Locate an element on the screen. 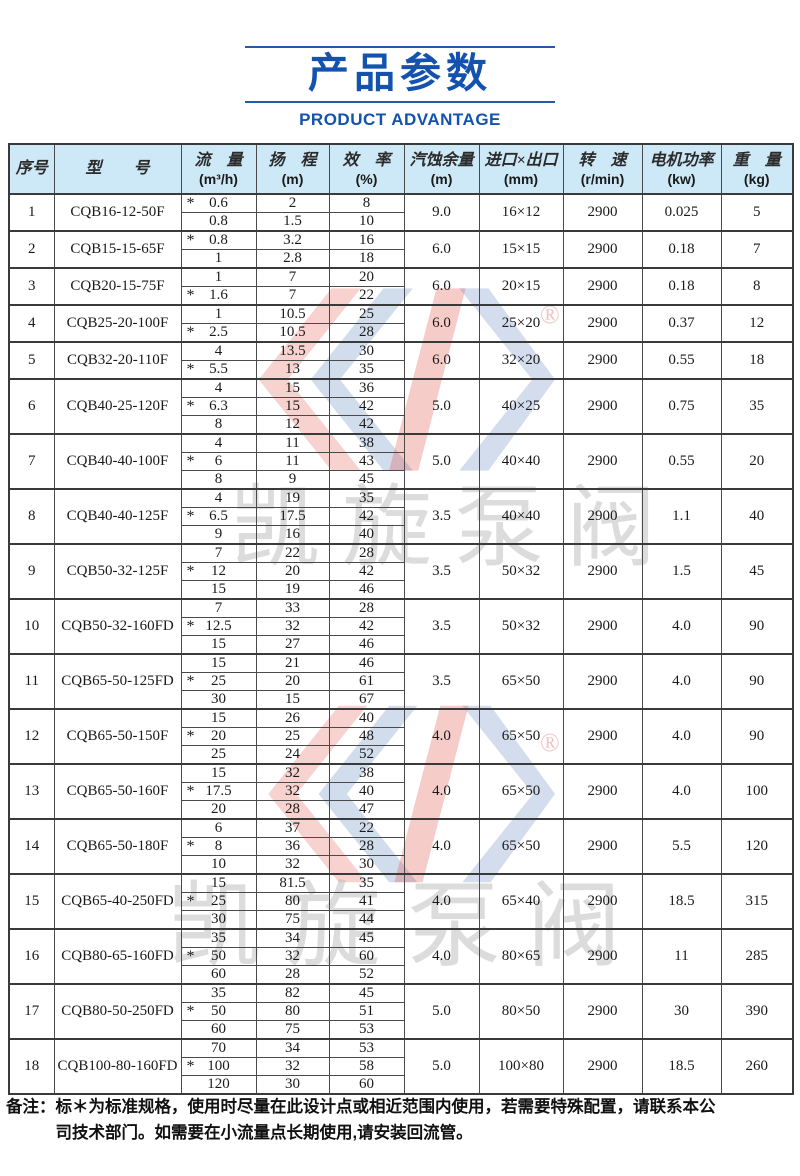  efficiency-cell: 25 is located at coordinates (366, 314).